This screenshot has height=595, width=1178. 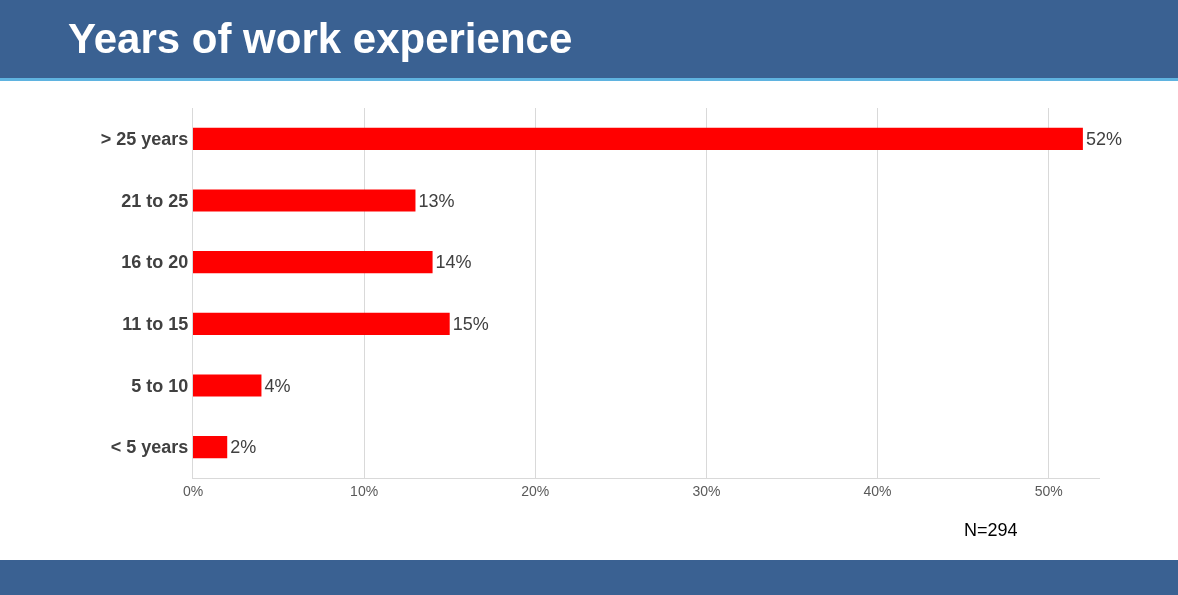 I want to click on y-tick-label: < 5 years, so click(x=149, y=447).